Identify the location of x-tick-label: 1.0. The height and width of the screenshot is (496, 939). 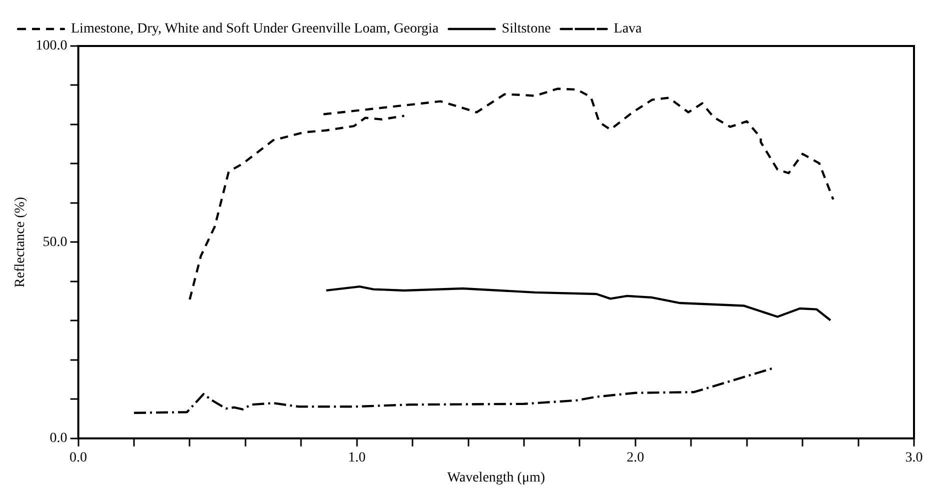
(357, 458).